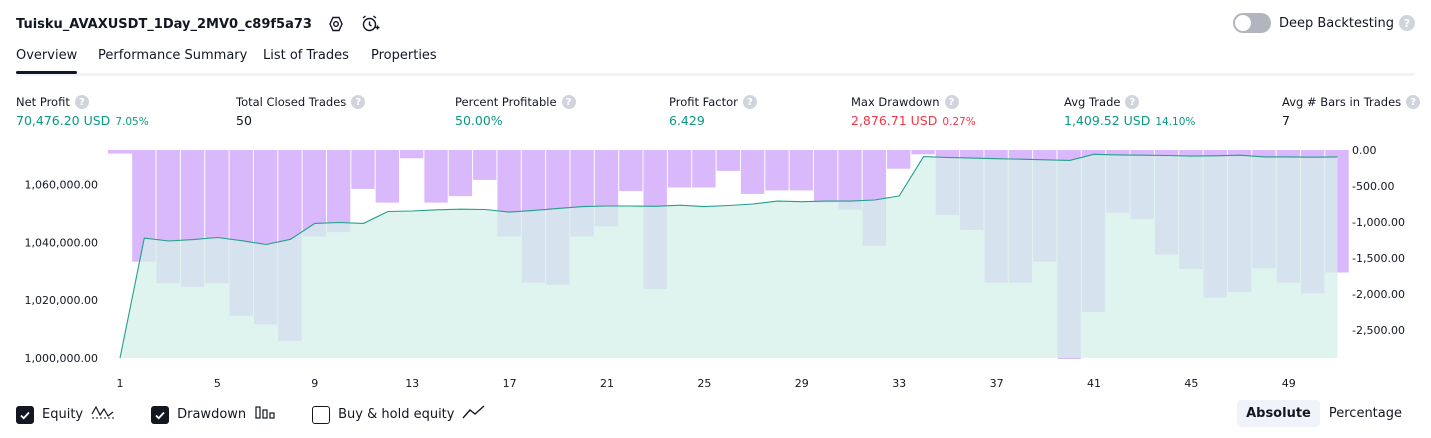  What do you see at coordinates (607, 383) in the screenshot?
I see `x-axis-tick-label: 21` at bounding box center [607, 383].